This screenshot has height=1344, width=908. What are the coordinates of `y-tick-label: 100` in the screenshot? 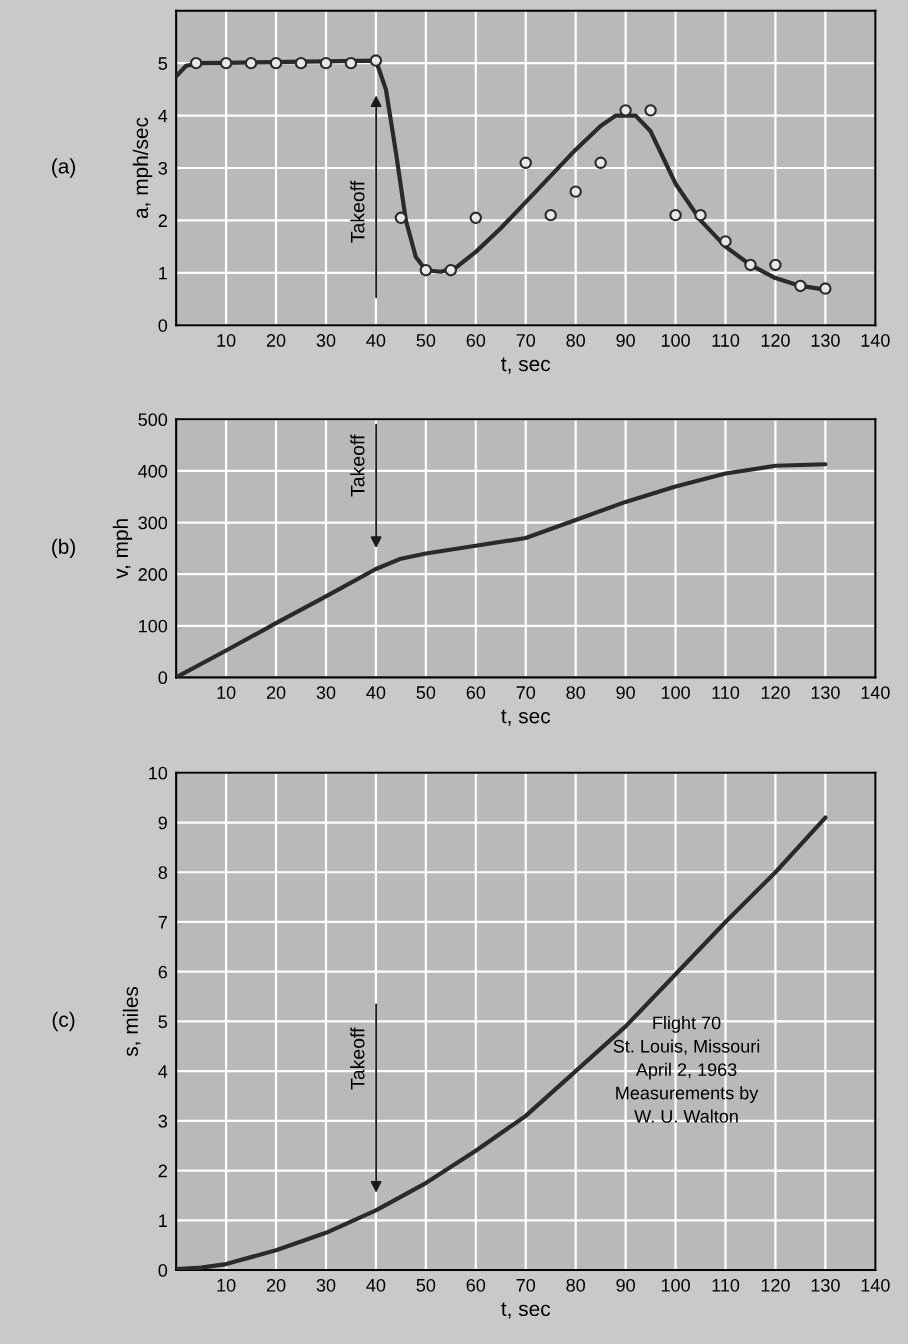 It's located at (153, 626).